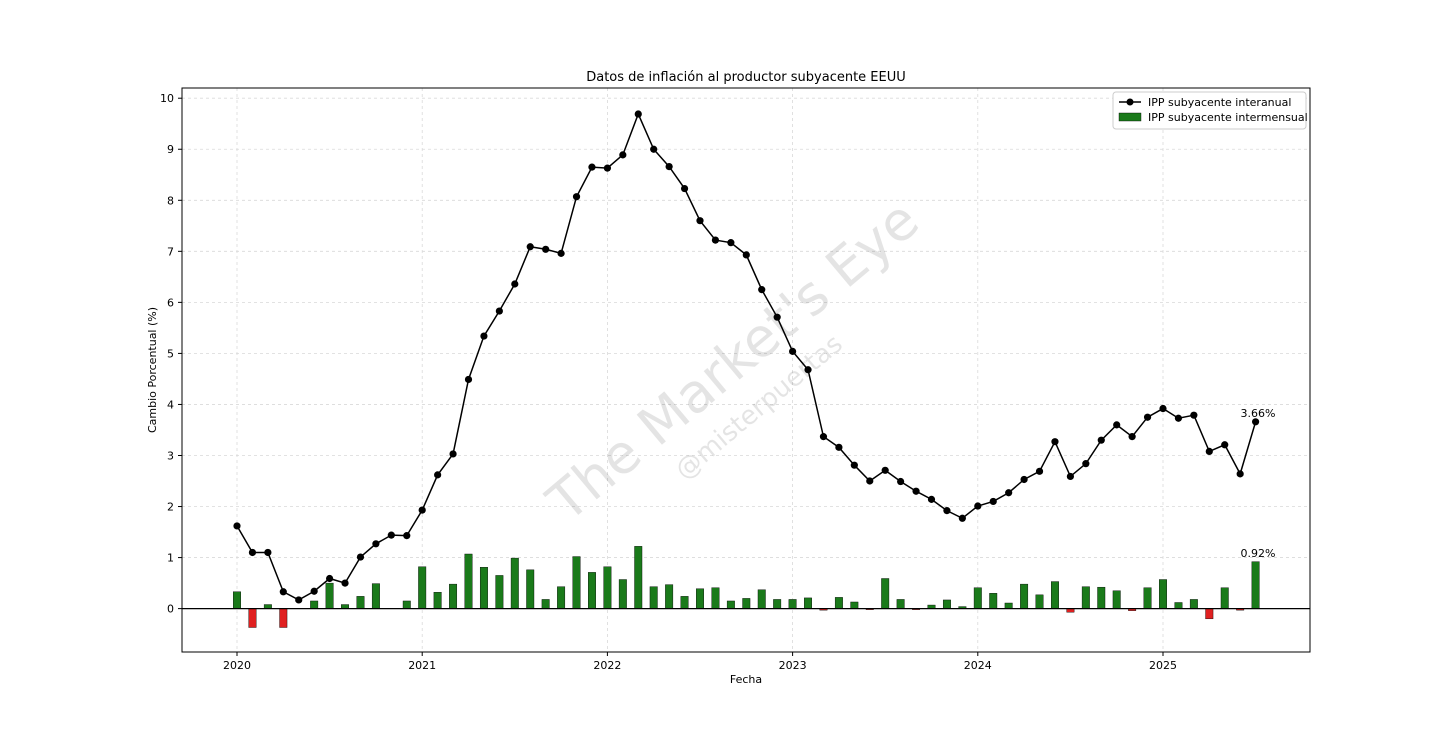 The width and height of the screenshot is (1456, 737). I want to click on y-tick-label: 8, so click(170, 200).